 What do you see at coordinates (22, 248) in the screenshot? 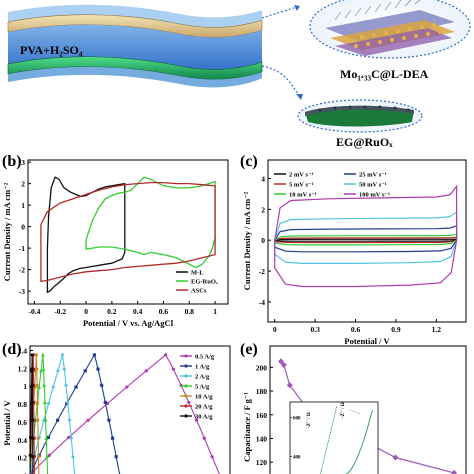
I see `y-tick-label: -1` at bounding box center [22, 248].